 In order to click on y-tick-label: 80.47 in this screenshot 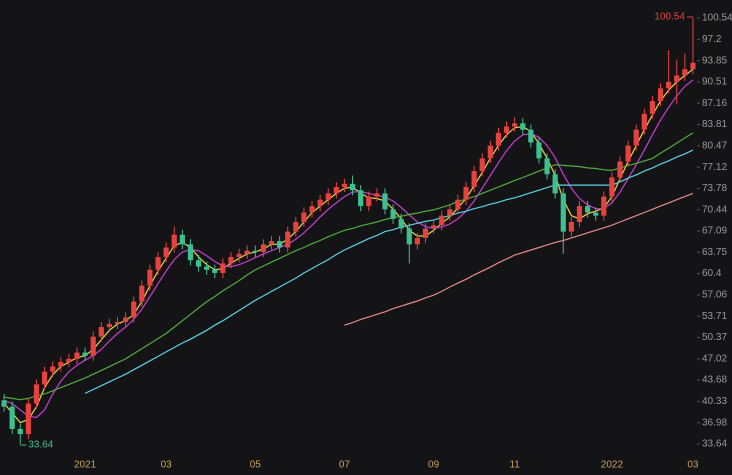, I will do `click(714, 145)`.